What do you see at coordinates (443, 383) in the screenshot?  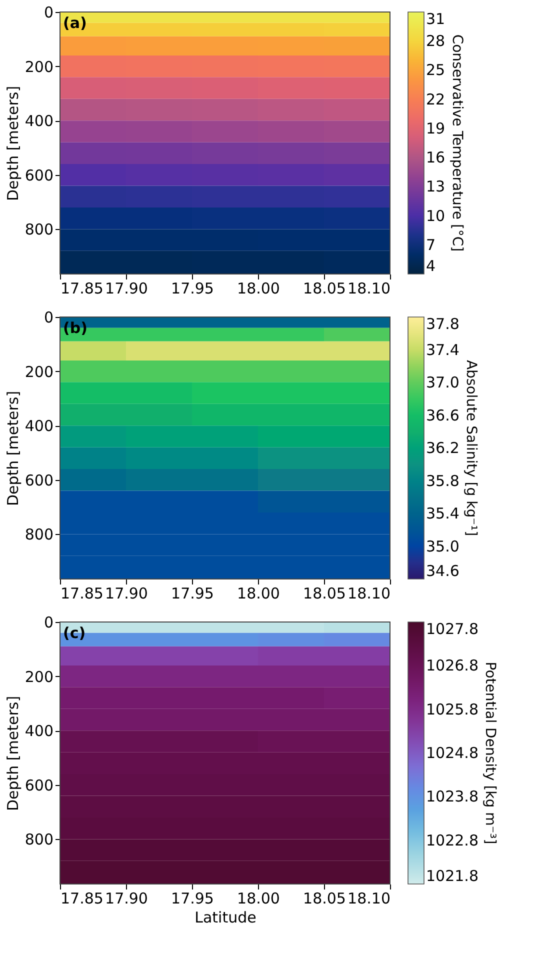 I see `color-bar-label: 37.0` at bounding box center [443, 383].